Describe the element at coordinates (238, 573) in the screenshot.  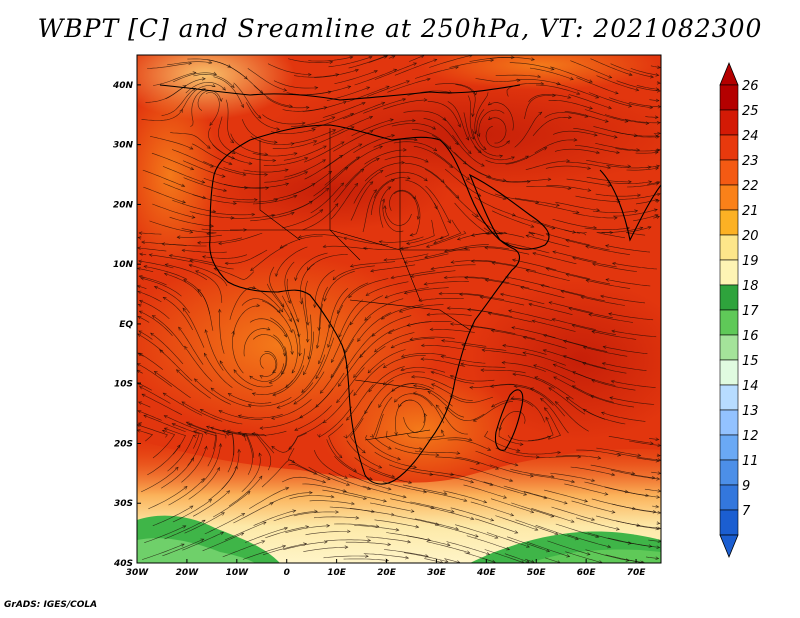
I see `x-tick-label: 10W` at that location.